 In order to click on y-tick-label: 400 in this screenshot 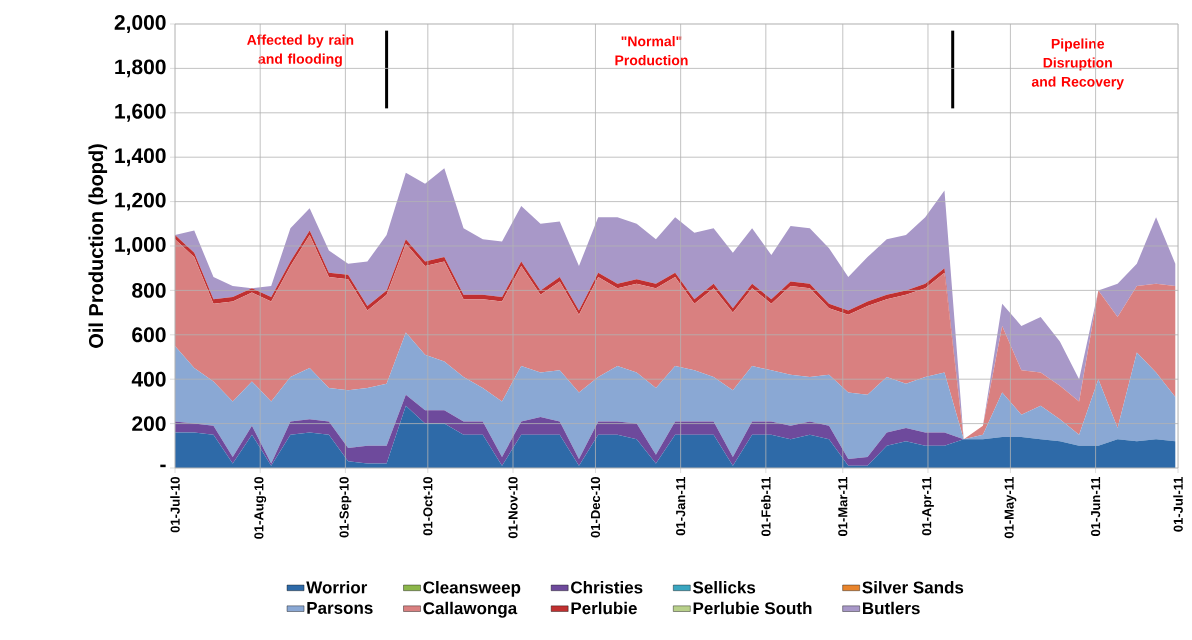, I will do `click(148, 379)`.